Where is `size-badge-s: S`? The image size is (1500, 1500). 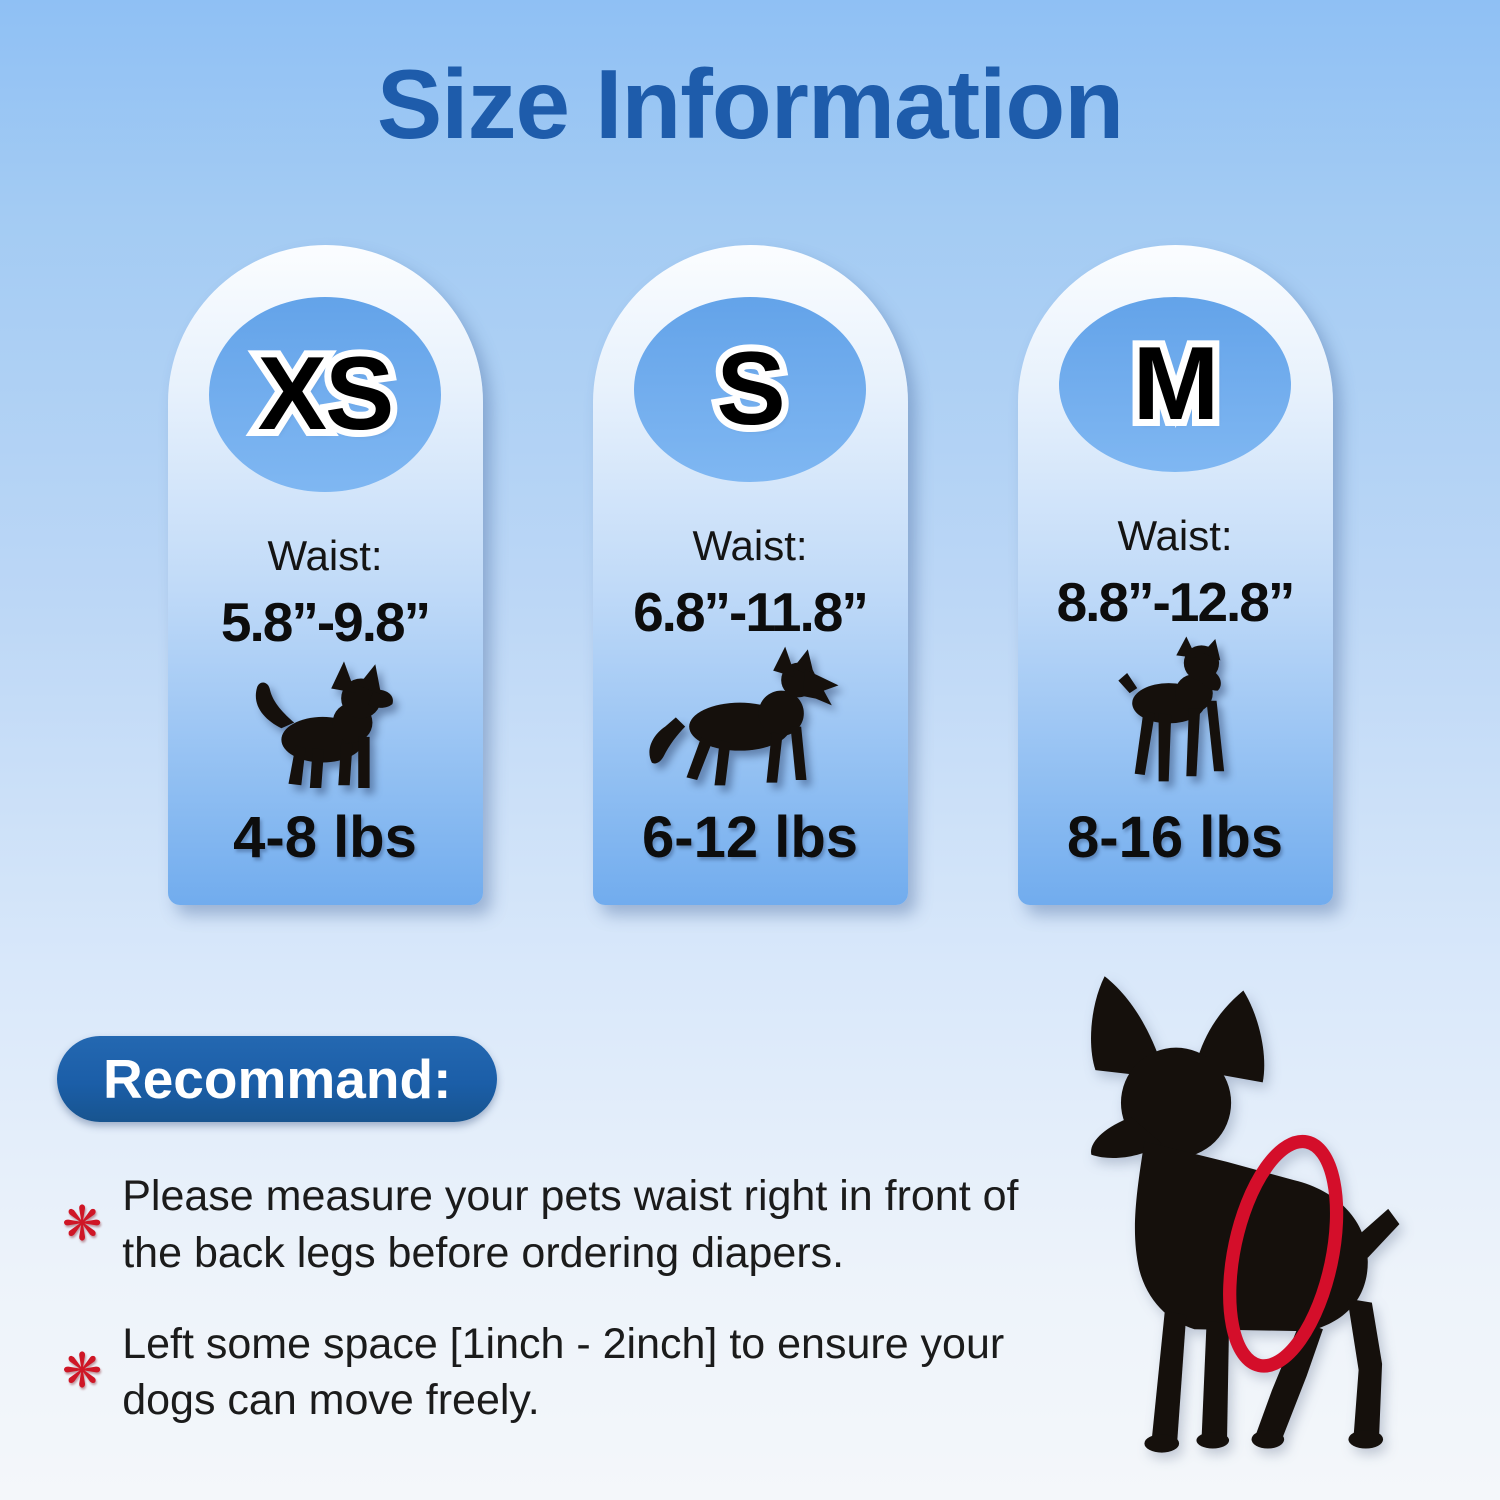
size-badge-s: S is located at coordinates (750, 389).